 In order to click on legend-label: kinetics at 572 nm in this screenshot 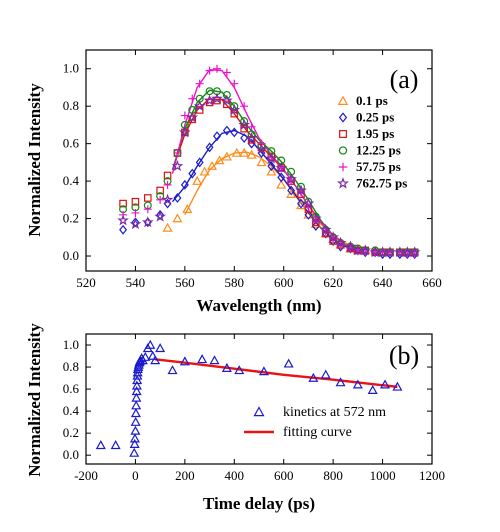, I will do `click(334, 412)`.